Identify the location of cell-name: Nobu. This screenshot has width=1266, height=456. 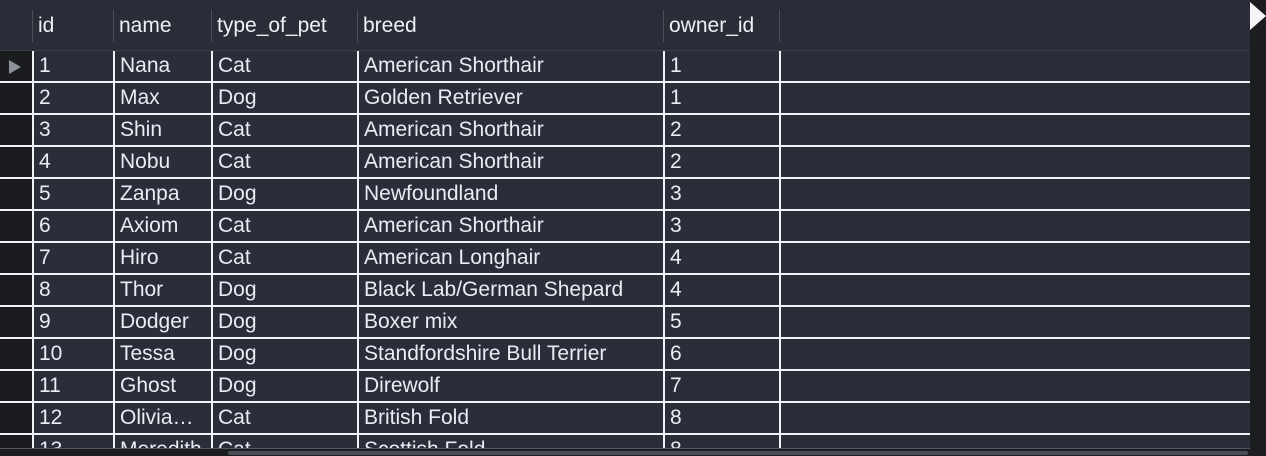
(162, 162).